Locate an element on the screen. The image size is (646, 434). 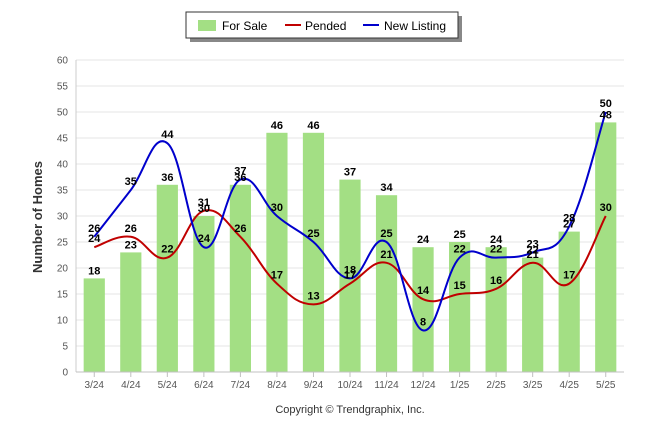
data-label-pended: 24 is located at coordinates (94, 239).